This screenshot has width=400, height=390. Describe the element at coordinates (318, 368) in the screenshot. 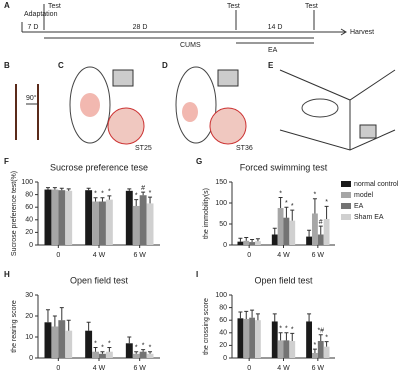

I see `x-tick-label: 6 W` at that location.